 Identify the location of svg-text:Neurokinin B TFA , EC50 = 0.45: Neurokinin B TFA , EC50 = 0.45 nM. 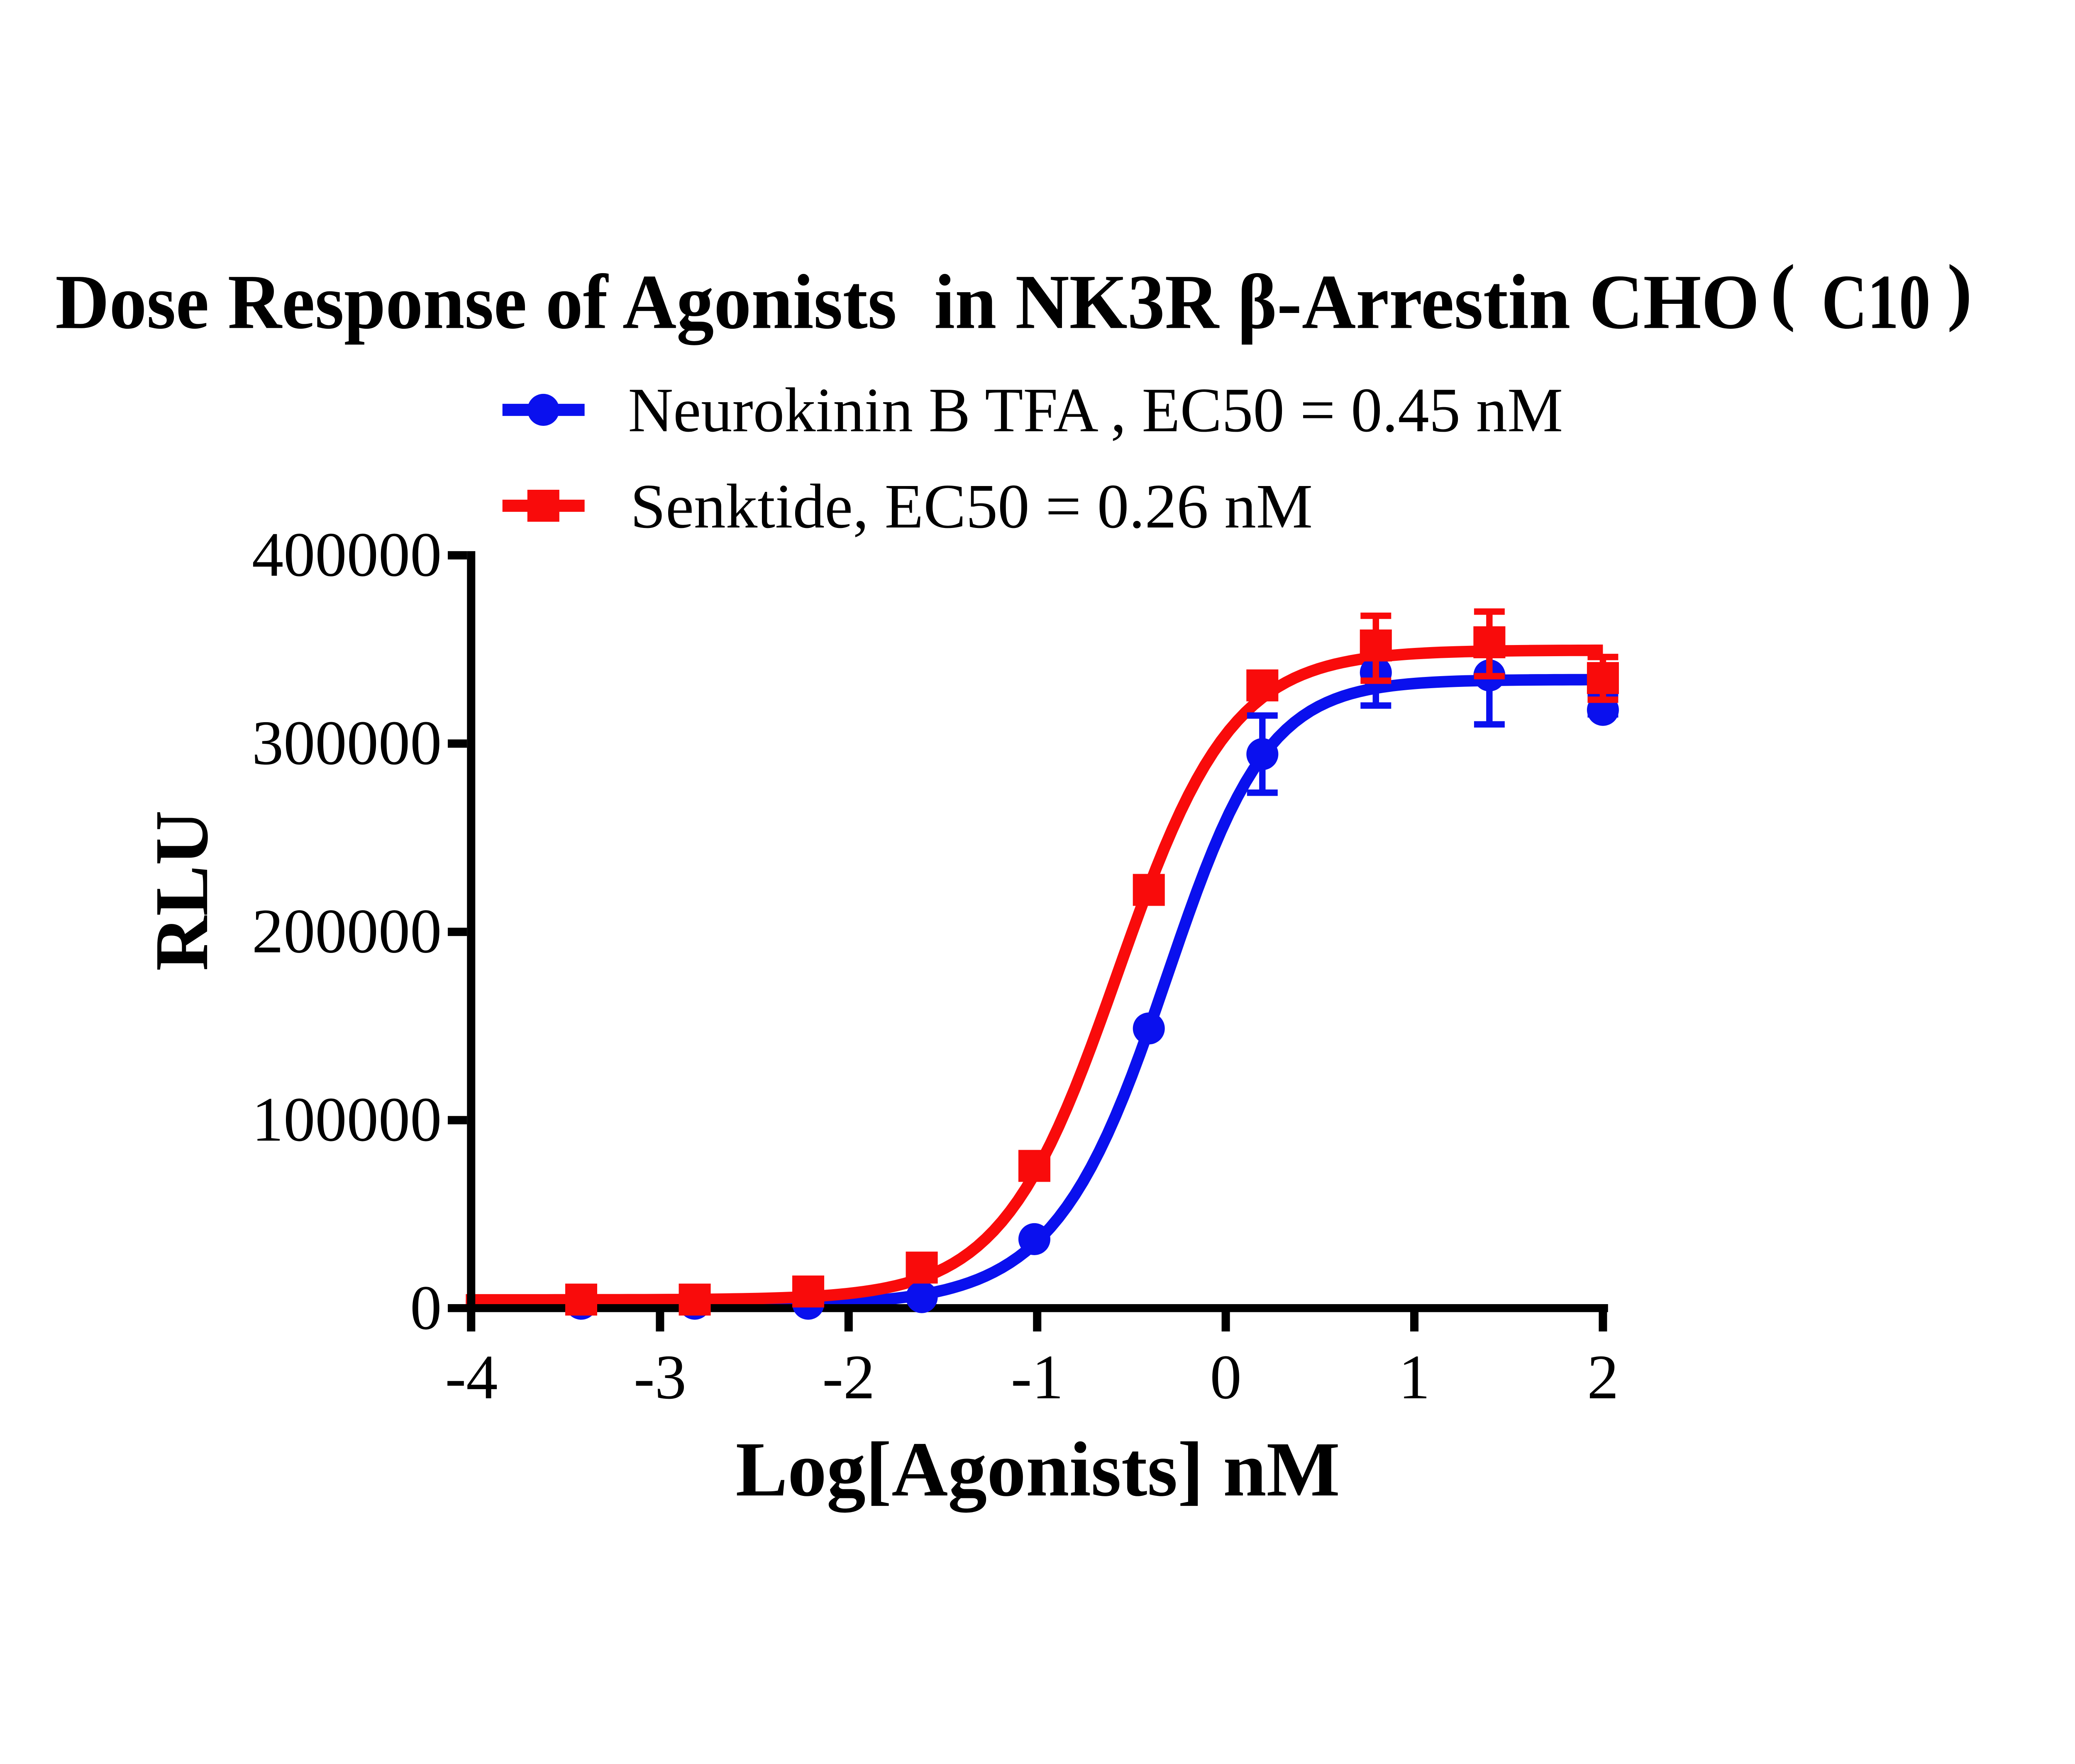
(1095, 410).